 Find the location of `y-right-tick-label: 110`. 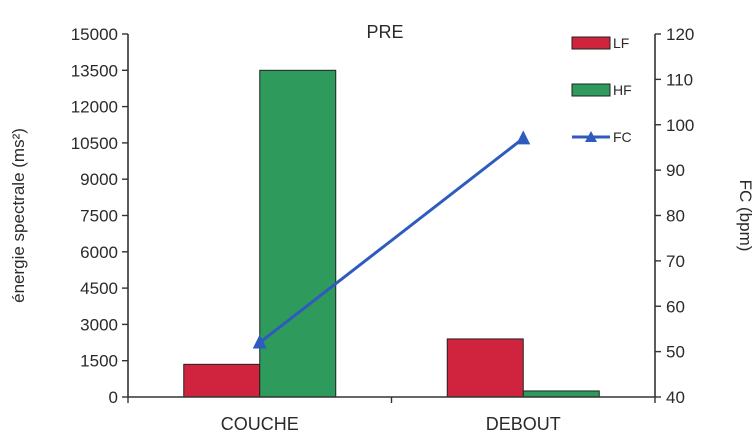

y-right-tick-label: 110 is located at coordinates (679, 79).